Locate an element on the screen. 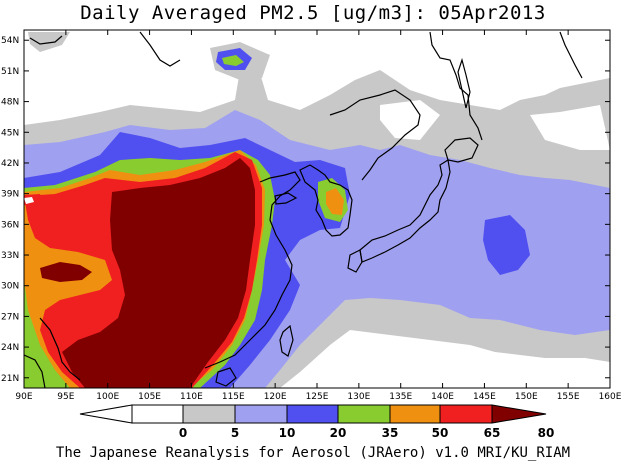 Image resolution: width=626 pixels, height=466 pixels. lon-tick-label: 145E is located at coordinates (484, 397).